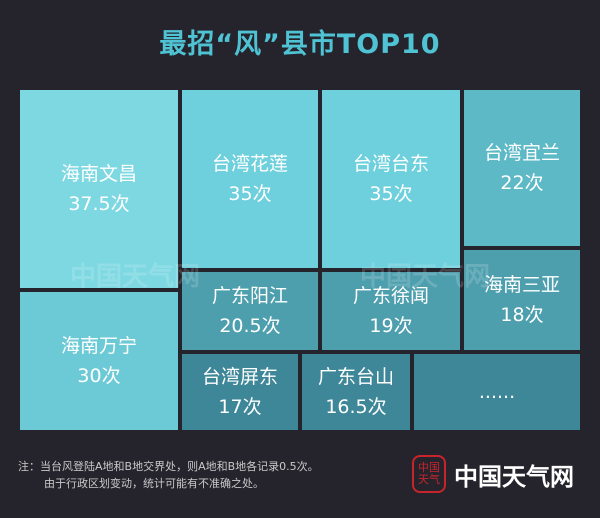 The image size is (600, 518). What do you see at coordinates (250, 179) in the screenshot?
I see `treemap-cell: 台湾花莲 35次` at bounding box center [250, 179].